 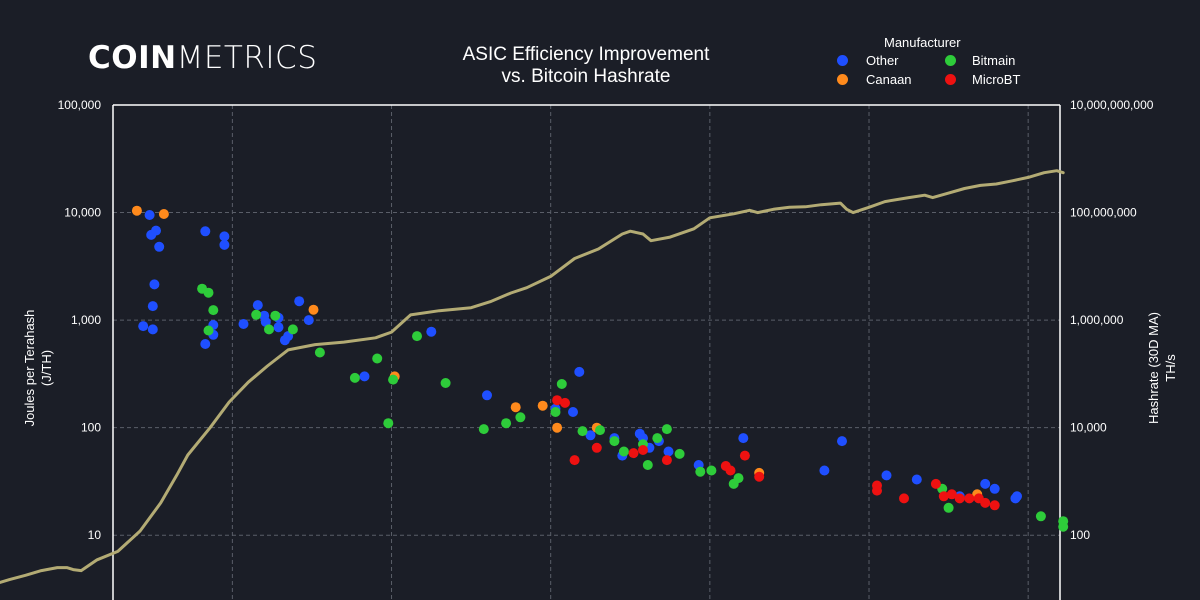 I want to click on legend-label-other: Other, so click(x=882, y=60).